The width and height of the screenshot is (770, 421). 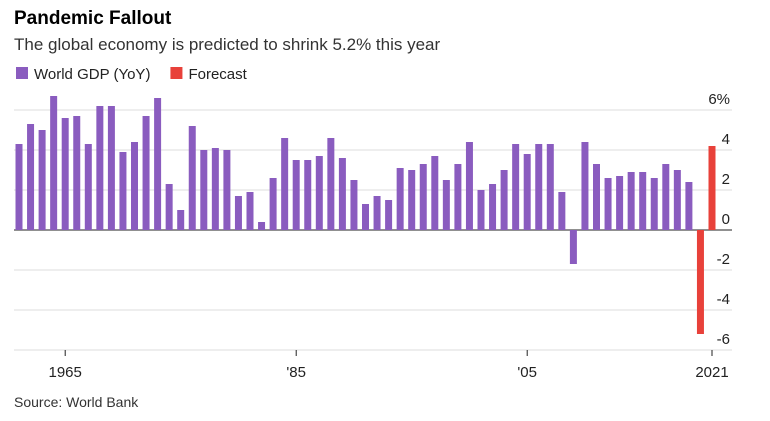 What do you see at coordinates (76, 402) in the screenshot?
I see `source: Source: World Bank` at bounding box center [76, 402].